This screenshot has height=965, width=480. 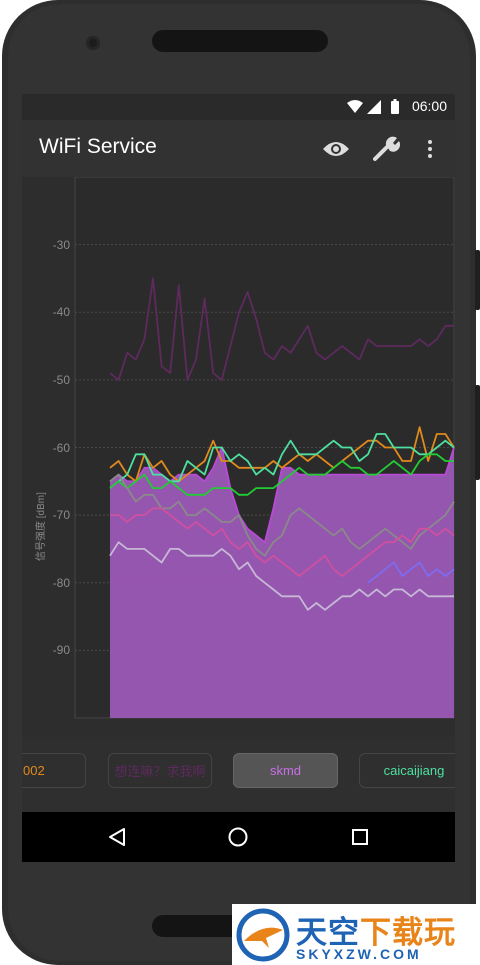 I want to click on ssid-chip-skmd: skmd, so click(x=285, y=770).